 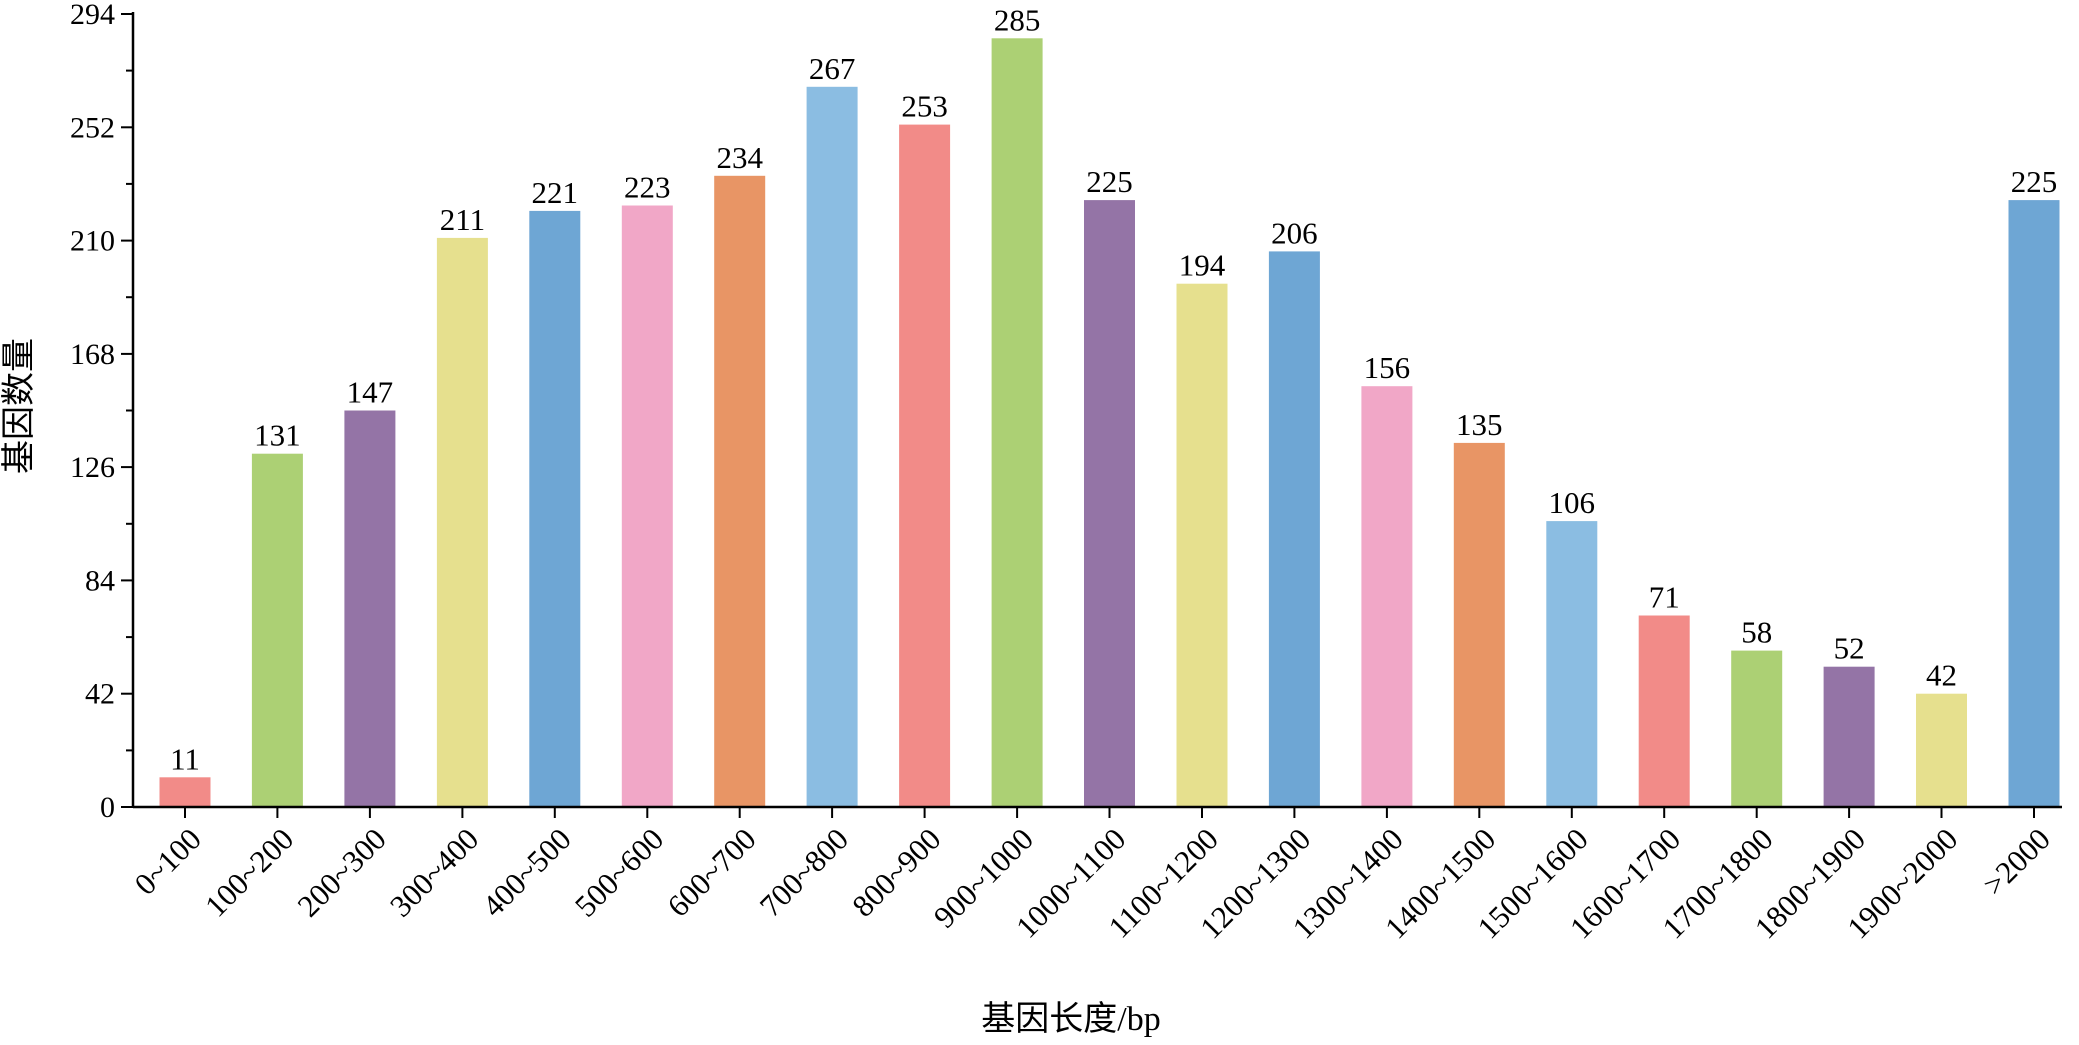 I want to click on data-label-15: 106, so click(x=1572, y=502).